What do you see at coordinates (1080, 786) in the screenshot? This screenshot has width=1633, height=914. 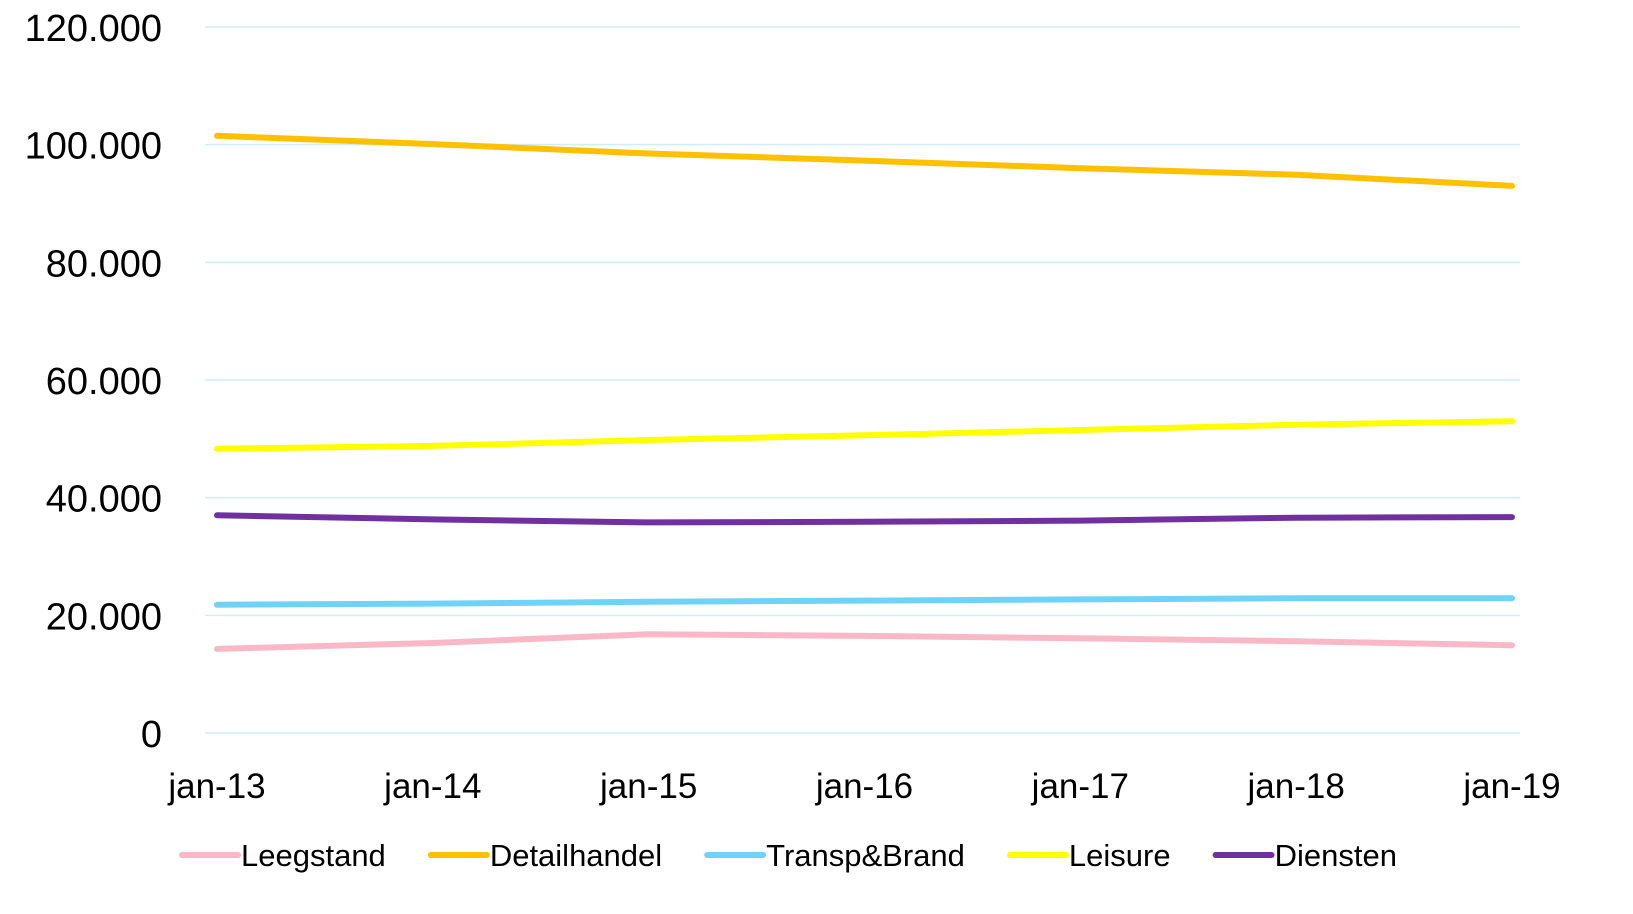 I see `x-tick-label: jan-17` at bounding box center [1080, 786].